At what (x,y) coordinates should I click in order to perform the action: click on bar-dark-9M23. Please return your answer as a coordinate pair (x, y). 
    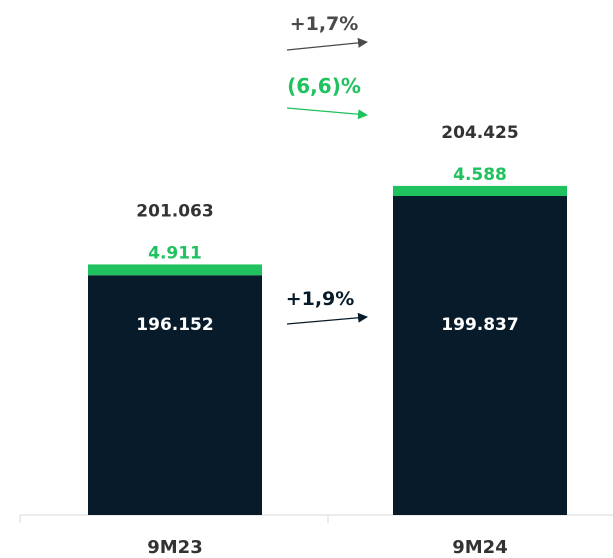
    Looking at the image, I should click on (175, 395).